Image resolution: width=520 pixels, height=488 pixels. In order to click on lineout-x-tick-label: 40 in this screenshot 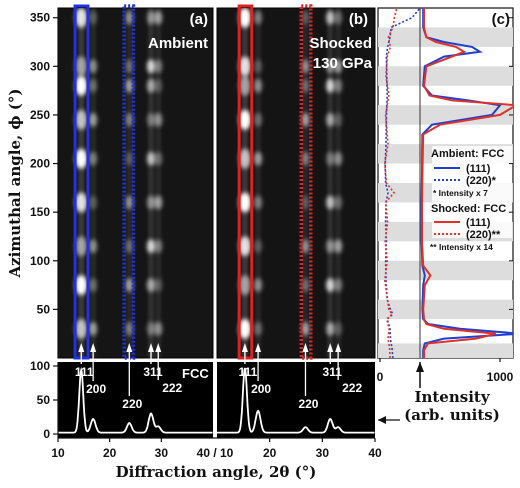, I will do `click(375, 453)`.